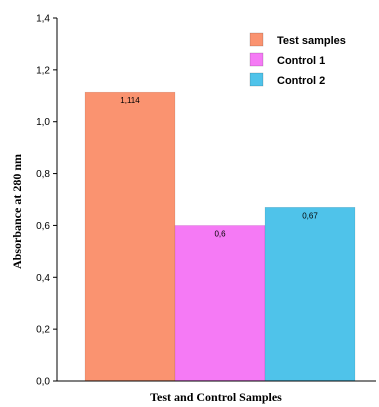 This screenshot has height=407, width=379. Describe the element at coordinates (43, 382) in the screenshot. I see `y-tick-label: 0,0` at that location.